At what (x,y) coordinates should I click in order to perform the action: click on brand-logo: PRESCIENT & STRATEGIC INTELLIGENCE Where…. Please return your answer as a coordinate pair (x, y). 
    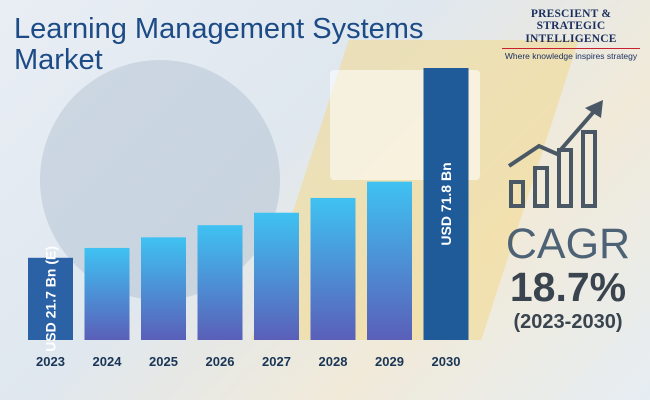
    Looking at the image, I should click on (571, 34).